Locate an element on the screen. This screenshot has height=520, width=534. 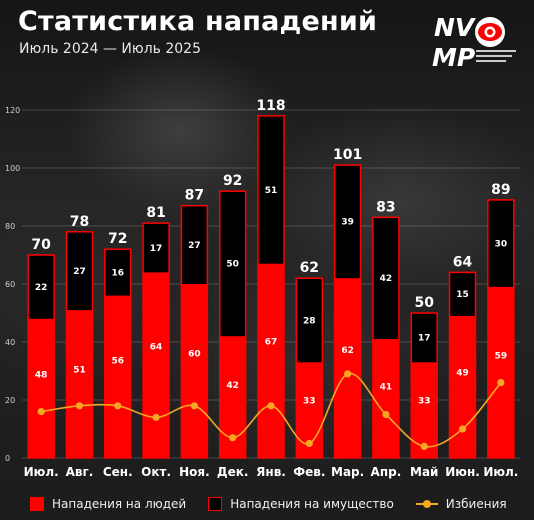
bar-total-label: 62 is located at coordinates (309, 268).